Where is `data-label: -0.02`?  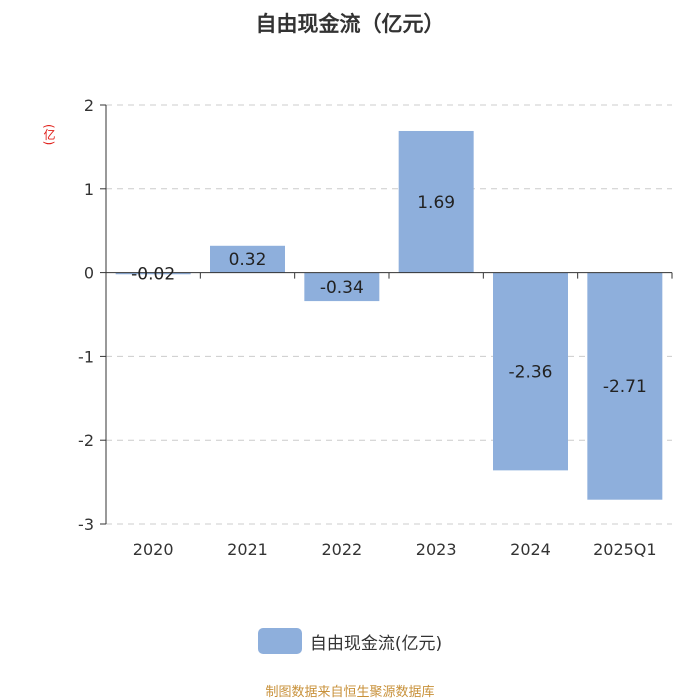 data-label: -0.02 is located at coordinates (153, 274).